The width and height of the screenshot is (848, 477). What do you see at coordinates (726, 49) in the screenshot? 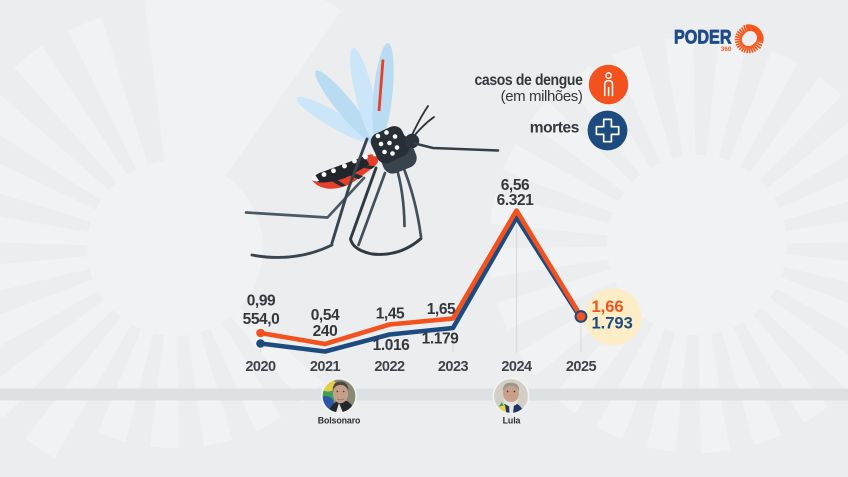
I see `svg-text: 360` at bounding box center [726, 49].